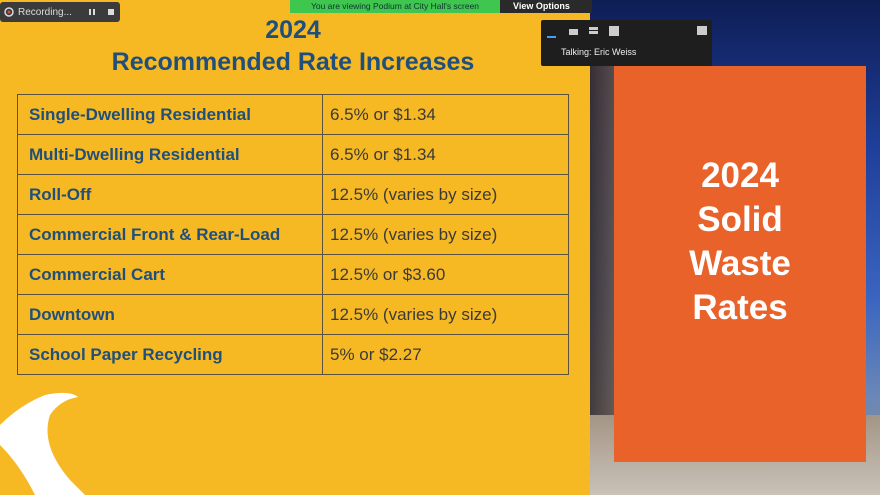 The height and width of the screenshot is (495, 880). I want to click on rate-increase: 5% or $2.27, so click(445, 354).